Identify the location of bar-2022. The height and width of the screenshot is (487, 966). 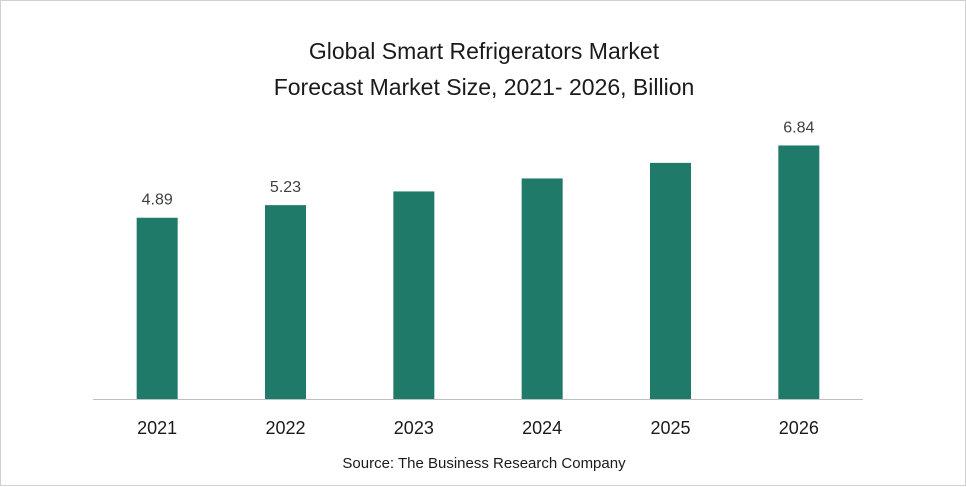
(285, 302).